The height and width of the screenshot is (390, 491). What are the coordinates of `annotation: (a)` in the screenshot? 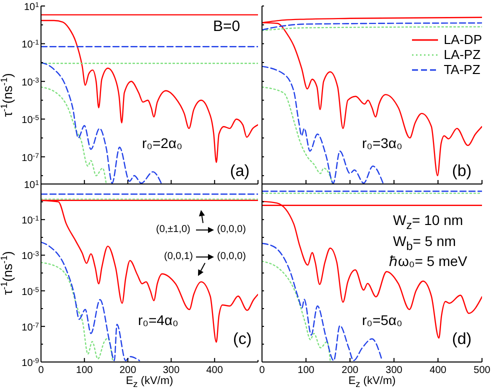 It's located at (240, 172).